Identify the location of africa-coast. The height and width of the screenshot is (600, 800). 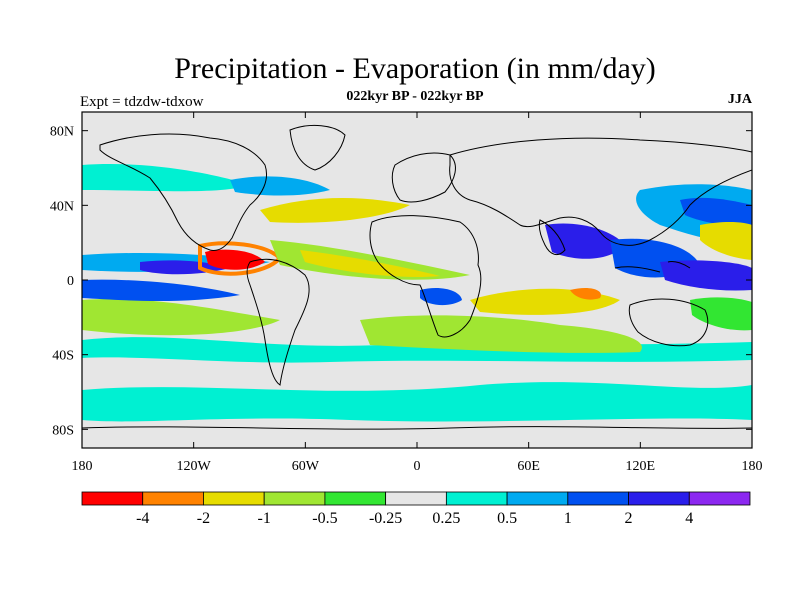
(425, 276).